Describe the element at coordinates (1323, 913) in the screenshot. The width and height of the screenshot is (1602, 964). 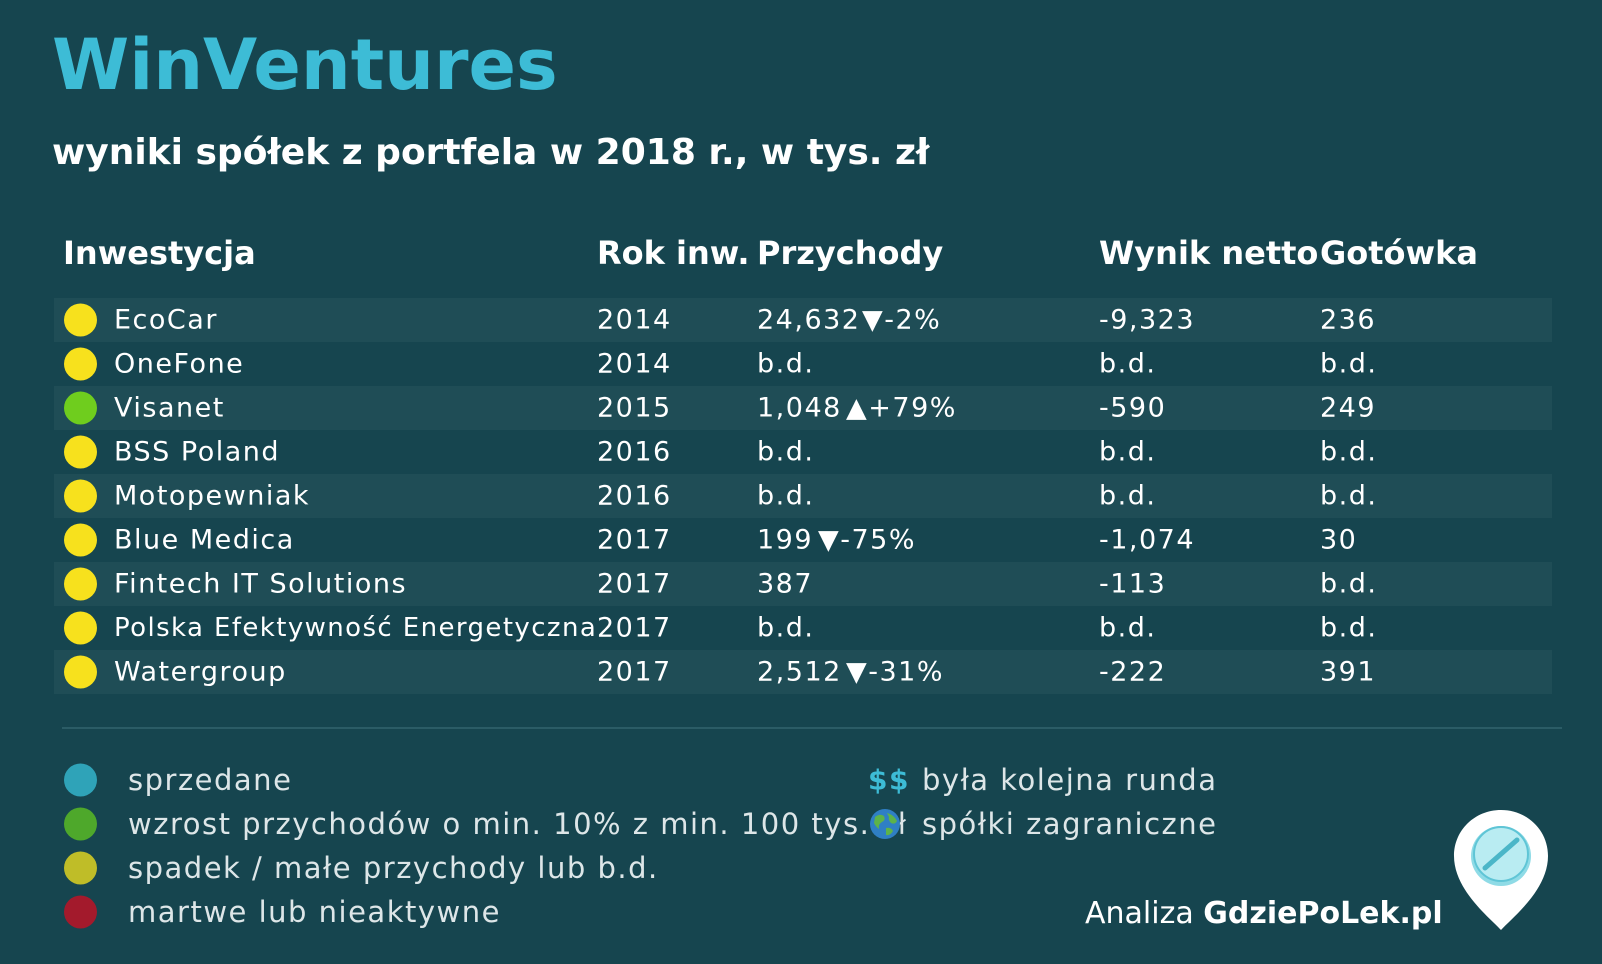
I see `credit-brand: GdziePoLek.pl` at that location.